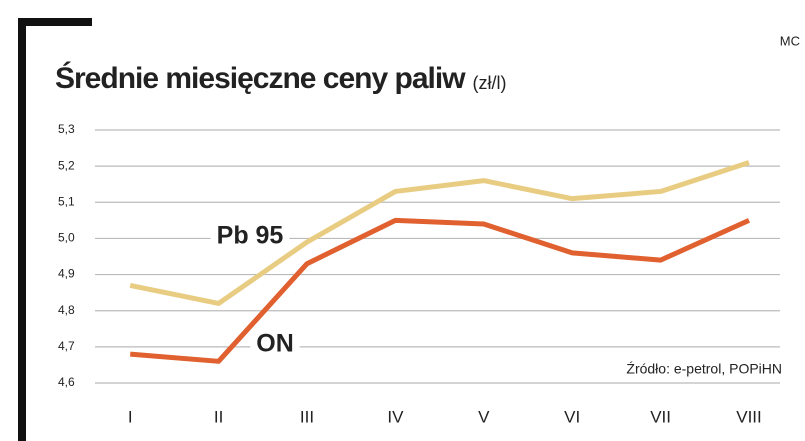 The height and width of the screenshot is (441, 805). What do you see at coordinates (218, 416) in the screenshot?
I see `x-tick-label: II` at bounding box center [218, 416].